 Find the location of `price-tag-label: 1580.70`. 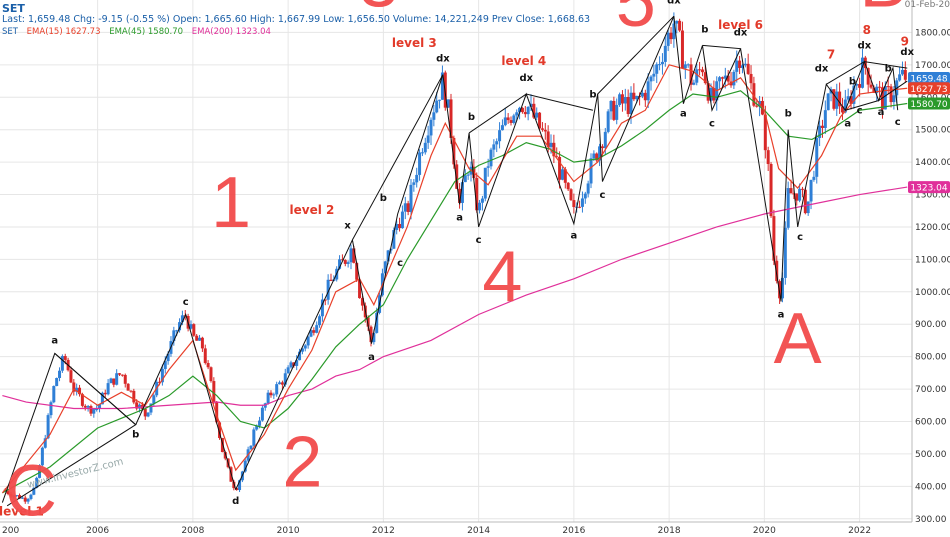

price-tag-label: 1580.70 is located at coordinates (928, 105).